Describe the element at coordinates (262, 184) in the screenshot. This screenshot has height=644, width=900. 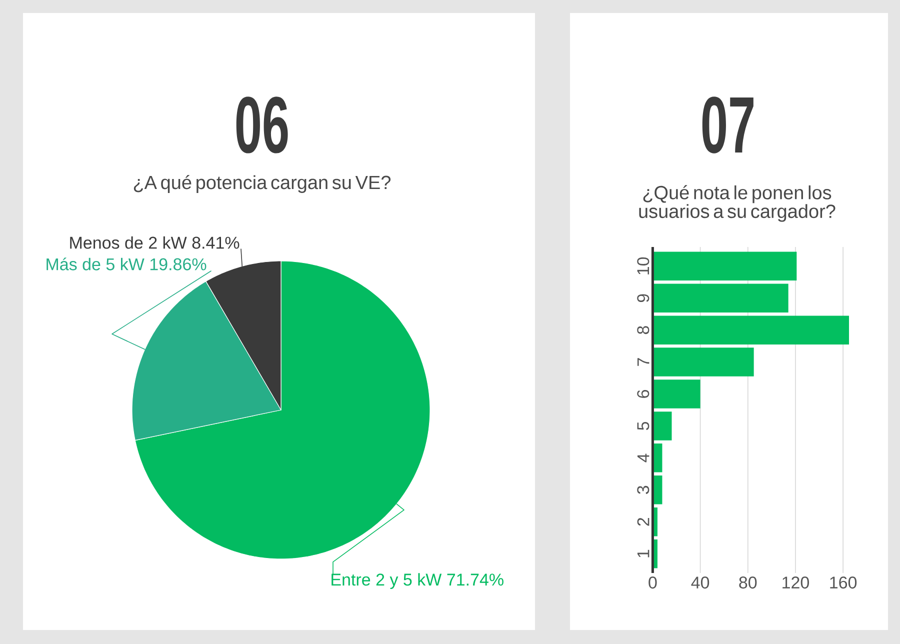
I see `chart-subtitle: ¿A qué potencia cargan su VE?` at that location.